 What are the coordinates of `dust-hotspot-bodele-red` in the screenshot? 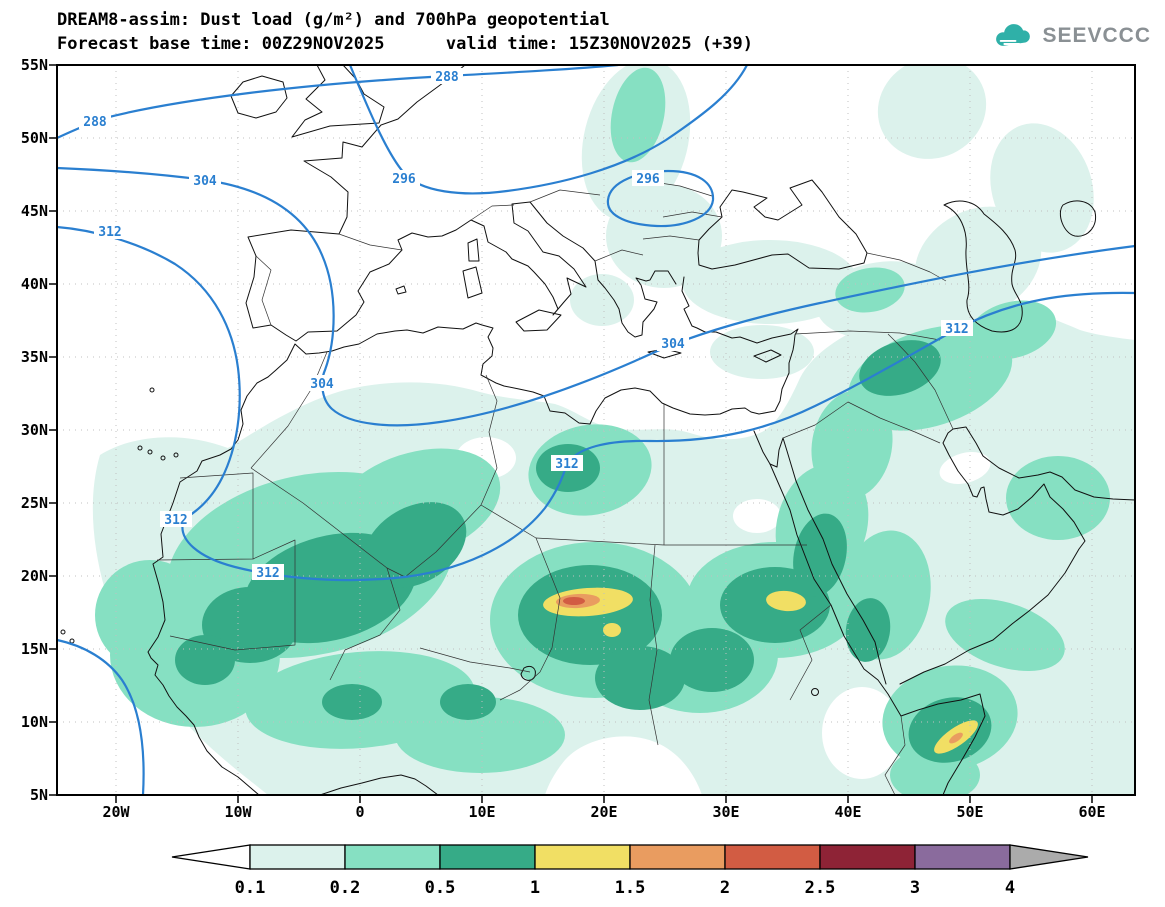 It's located at (574, 601).